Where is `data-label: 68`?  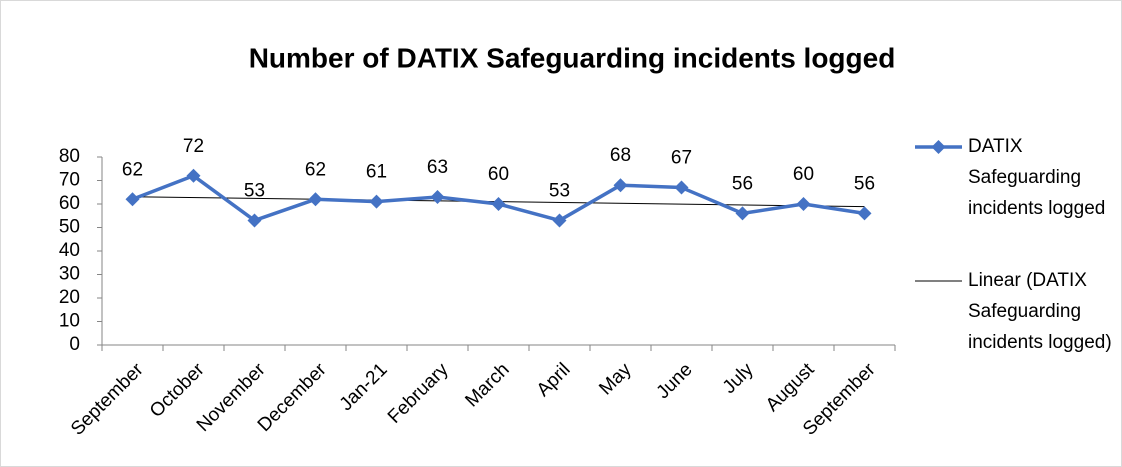
data-label: 68 is located at coordinates (620, 155).